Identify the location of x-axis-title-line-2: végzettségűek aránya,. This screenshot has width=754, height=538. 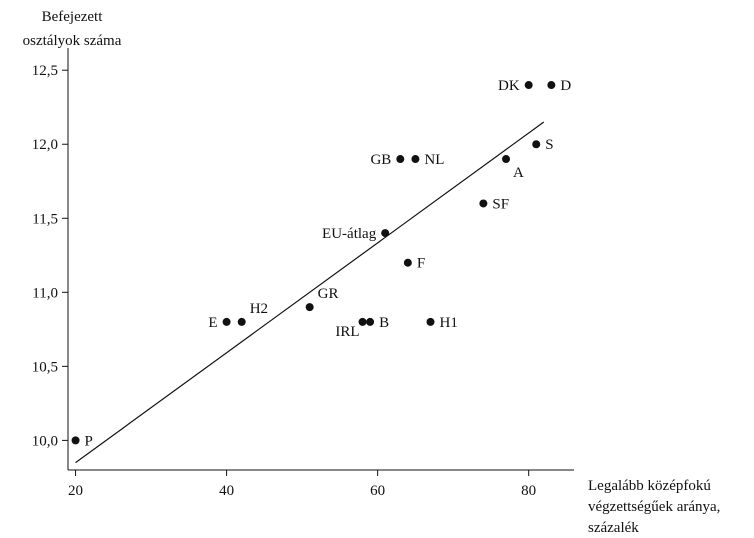
(654, 507).